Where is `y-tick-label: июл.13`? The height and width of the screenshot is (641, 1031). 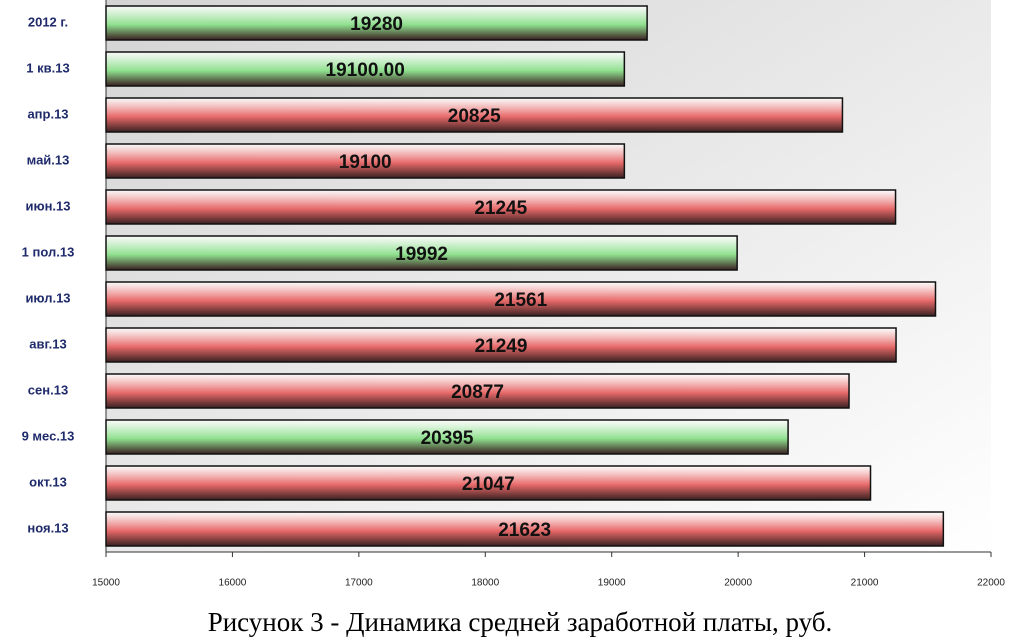 y-tick-label: июл.13 is located at coordinates (47, 297).